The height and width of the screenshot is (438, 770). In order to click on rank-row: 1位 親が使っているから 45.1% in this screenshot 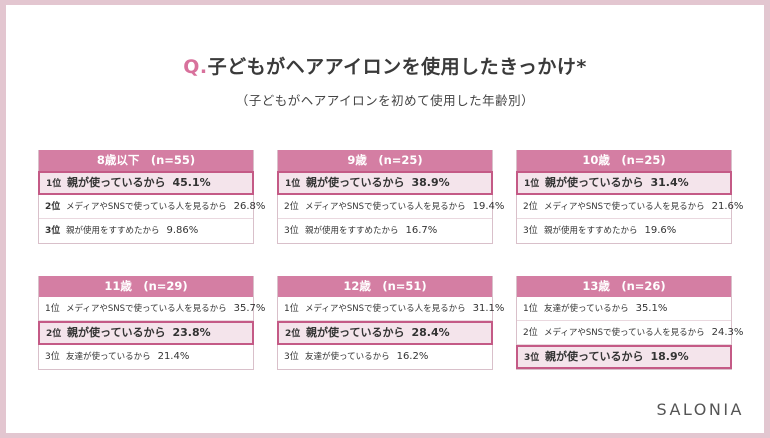, I will do `click(146, 183)`.